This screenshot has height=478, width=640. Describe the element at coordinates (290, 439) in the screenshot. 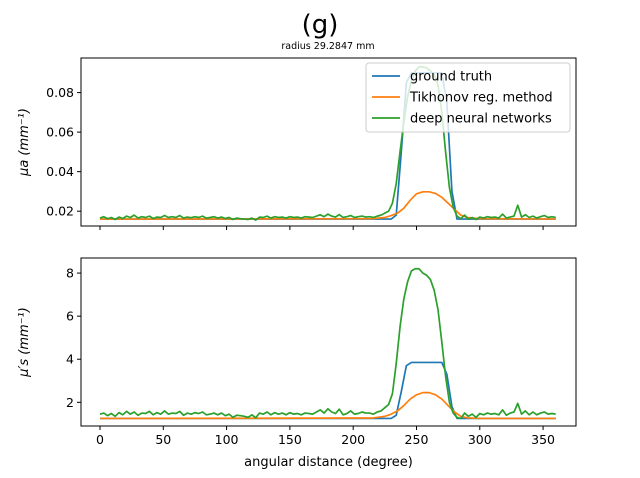

I see `bottom-xtick-label: 150` at that location.